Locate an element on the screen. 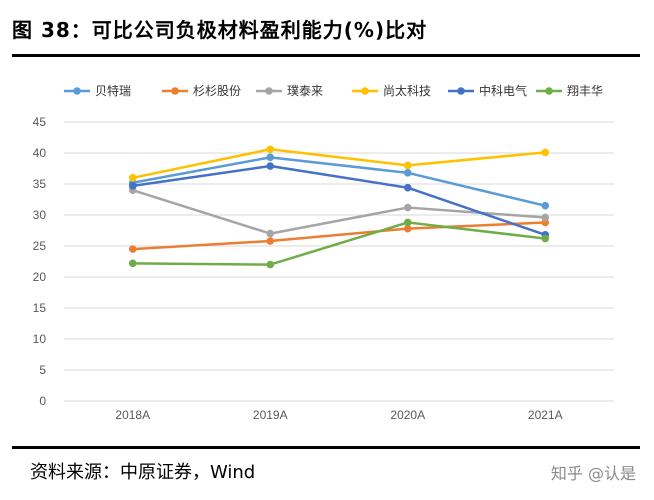 This screenshot has height=500, width=654. y-tick-label: 10 is located at coordinates (40, 339).